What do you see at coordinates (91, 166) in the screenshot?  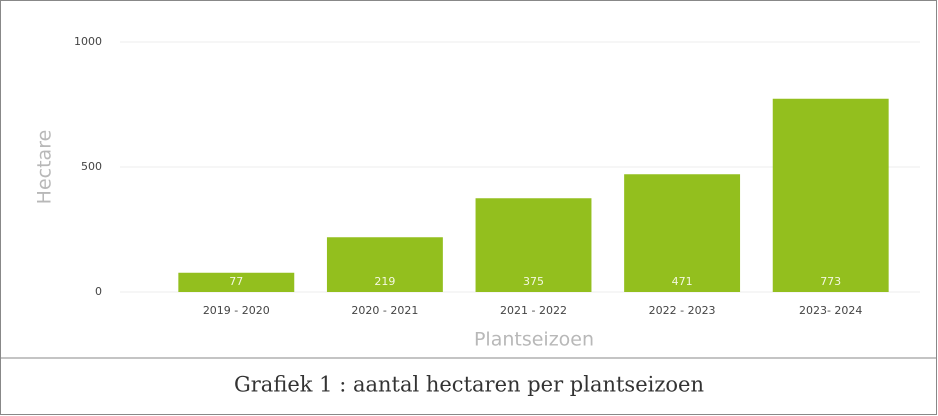 I see `y-tick-label: 500` at bounding box center [91, 166].